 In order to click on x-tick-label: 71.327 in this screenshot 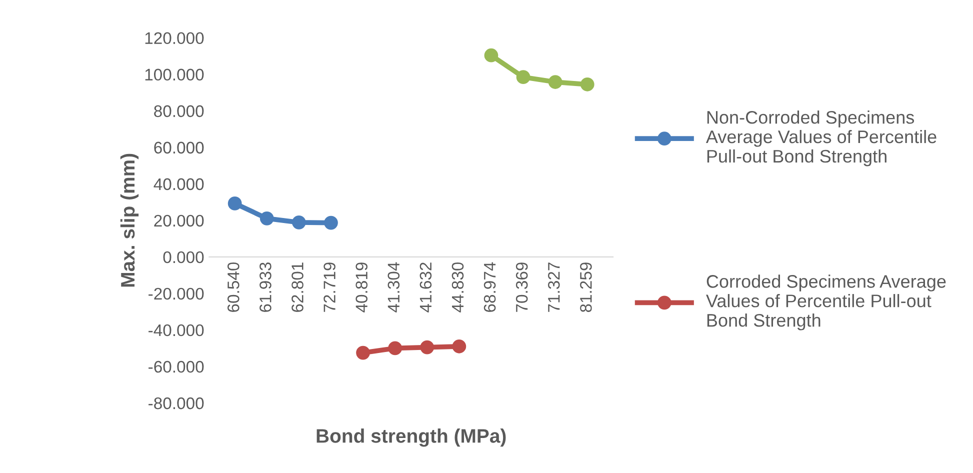, I will do `click(554, 287)`.